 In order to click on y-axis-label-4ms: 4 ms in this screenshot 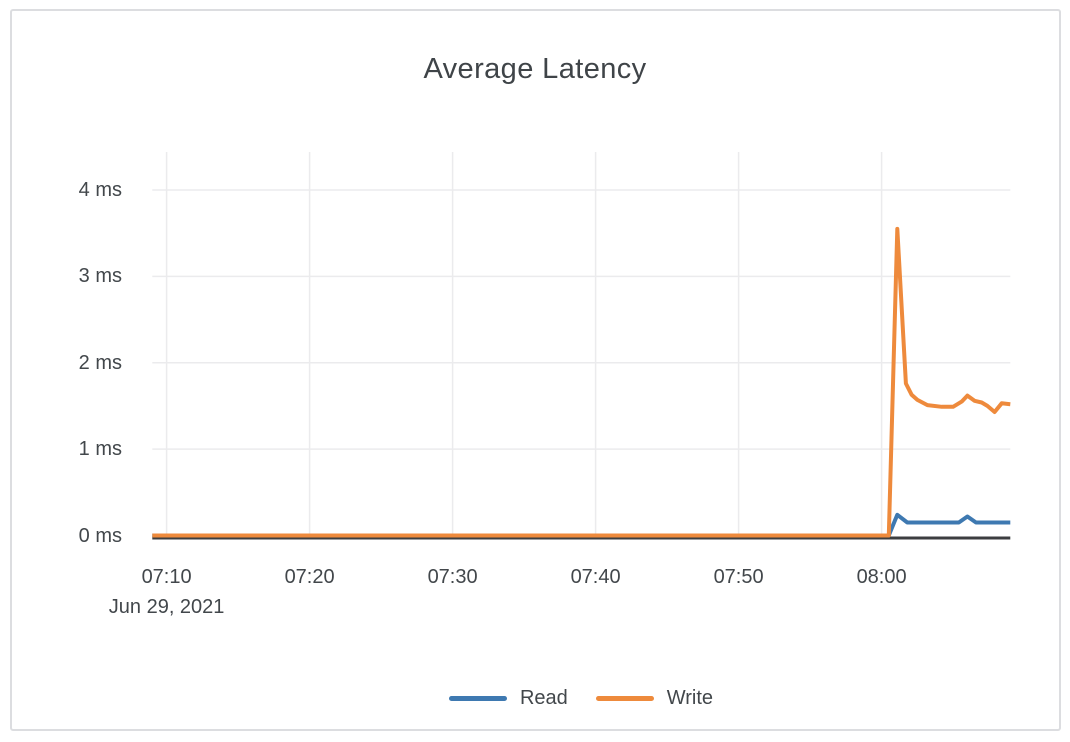, I will do `click(100, 190)`.